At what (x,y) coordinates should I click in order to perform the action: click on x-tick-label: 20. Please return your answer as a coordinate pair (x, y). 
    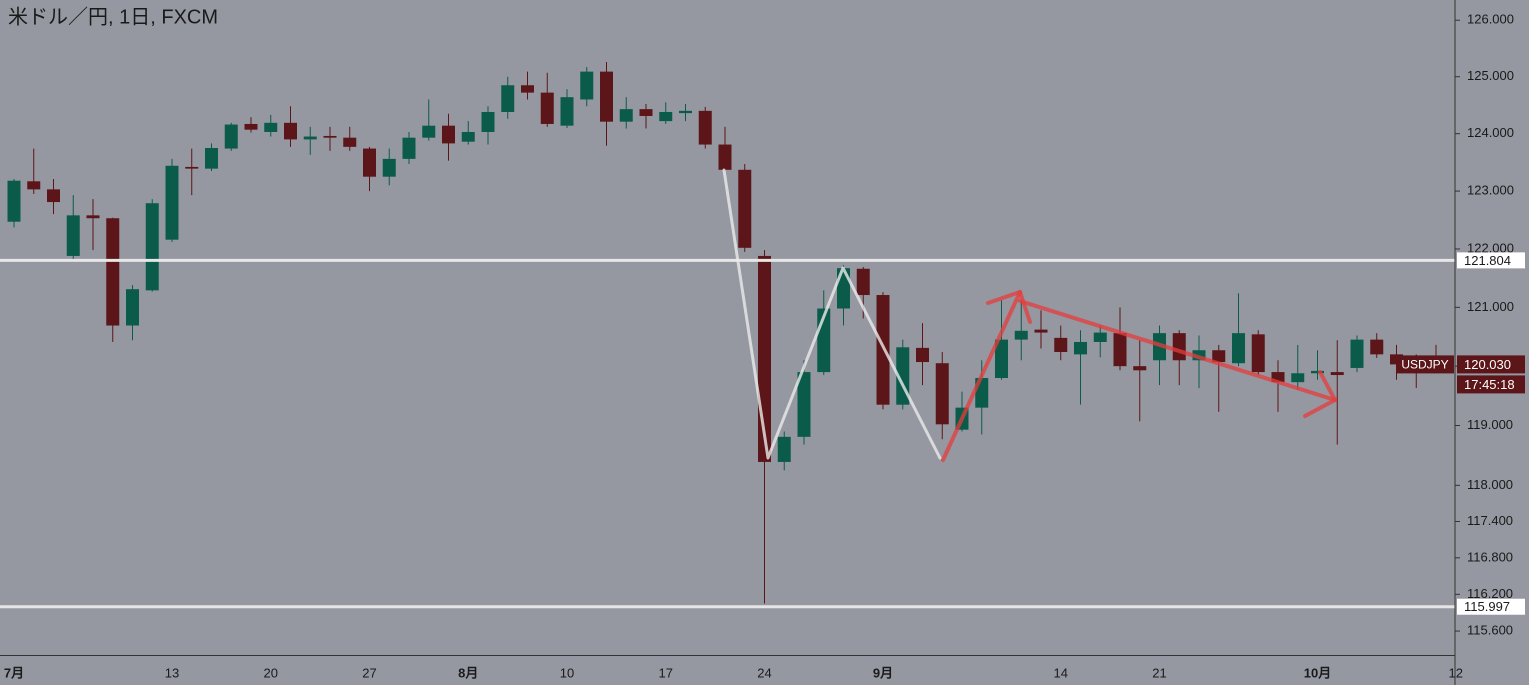
    Looking at the image, I should click on (271, 672).